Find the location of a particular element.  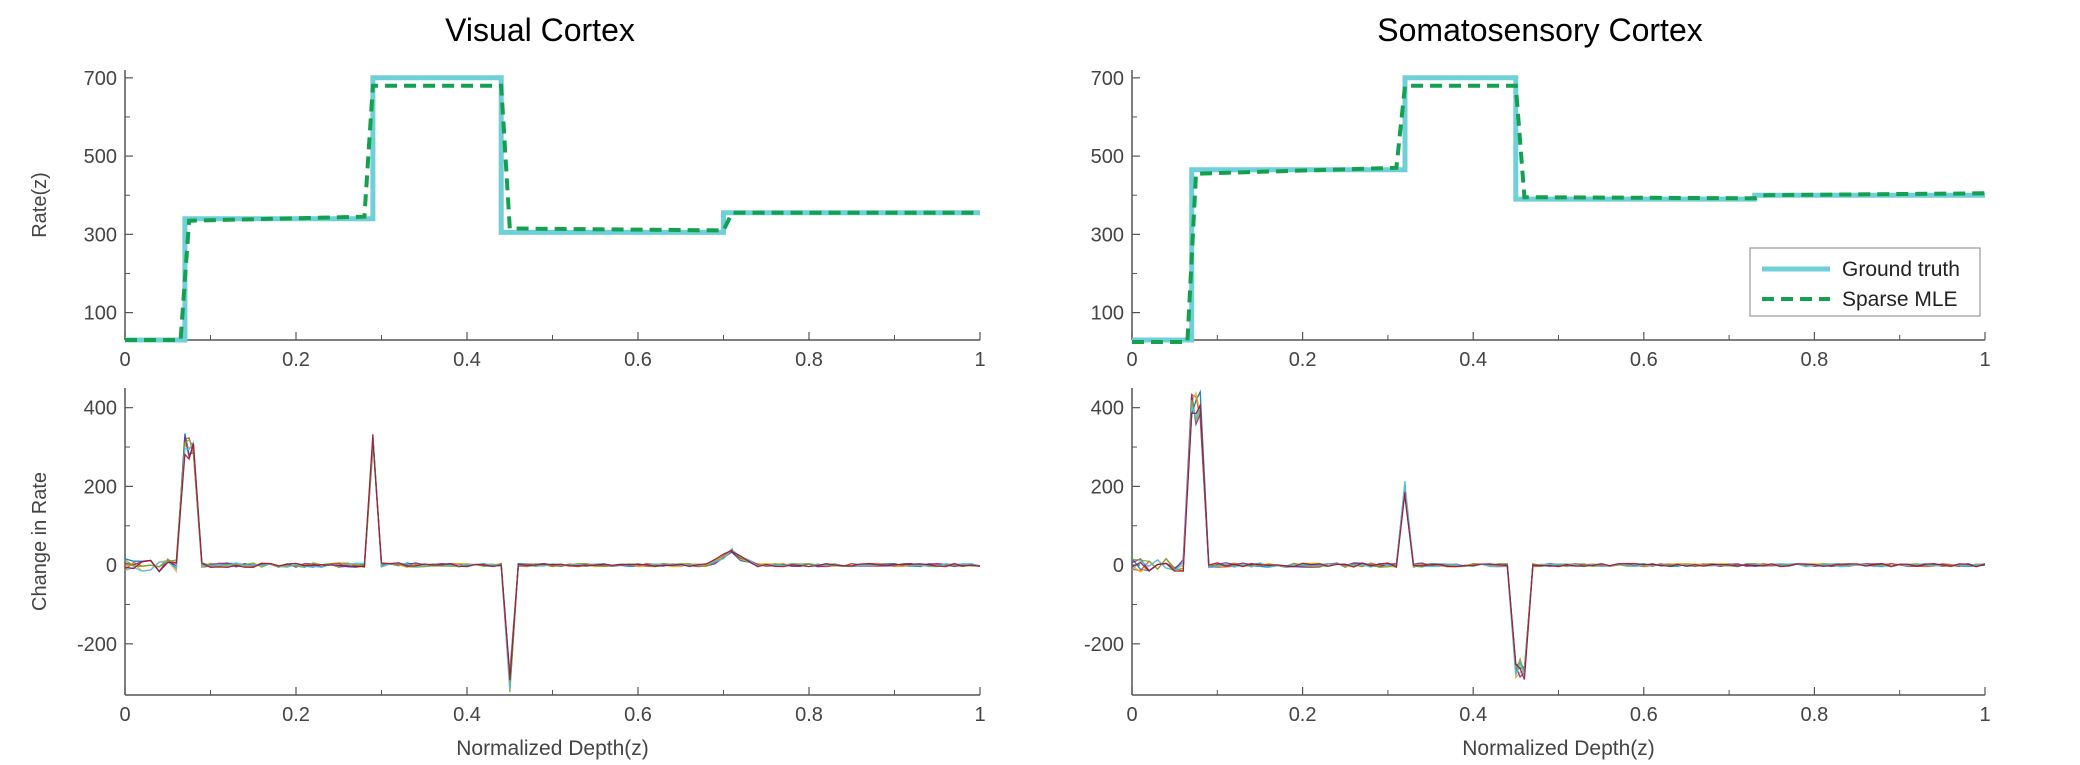

legend: Ground truth Sparse MLE is located at coordinates (1865, 282).